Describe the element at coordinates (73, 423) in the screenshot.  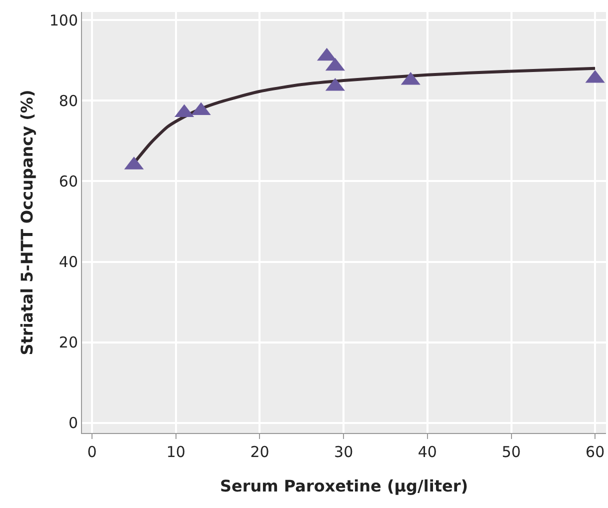
I see `y-tick-label: 0` at that location.